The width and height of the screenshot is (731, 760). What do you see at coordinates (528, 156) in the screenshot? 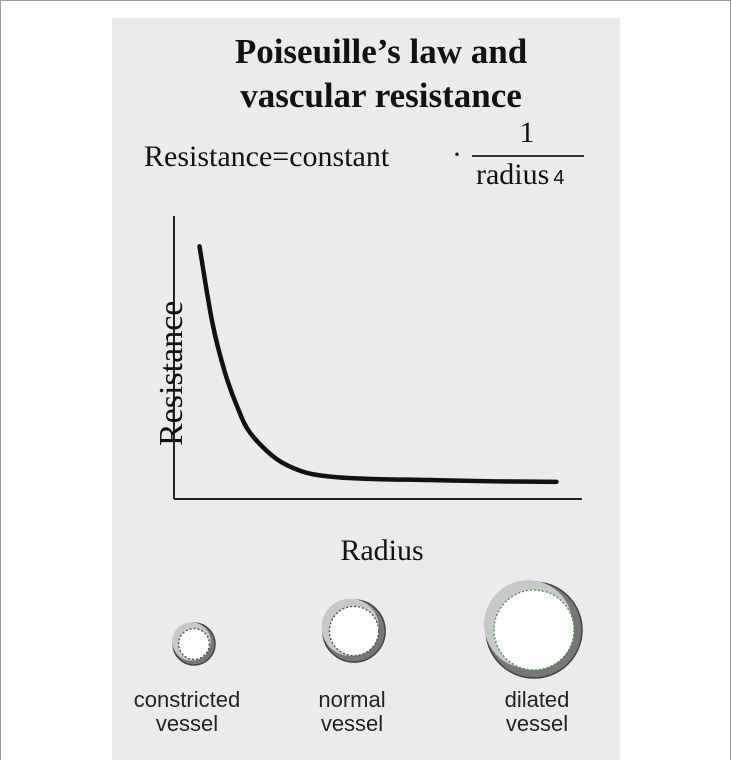
I see `formula-fraction-bar` at bounding box center [528, 156].